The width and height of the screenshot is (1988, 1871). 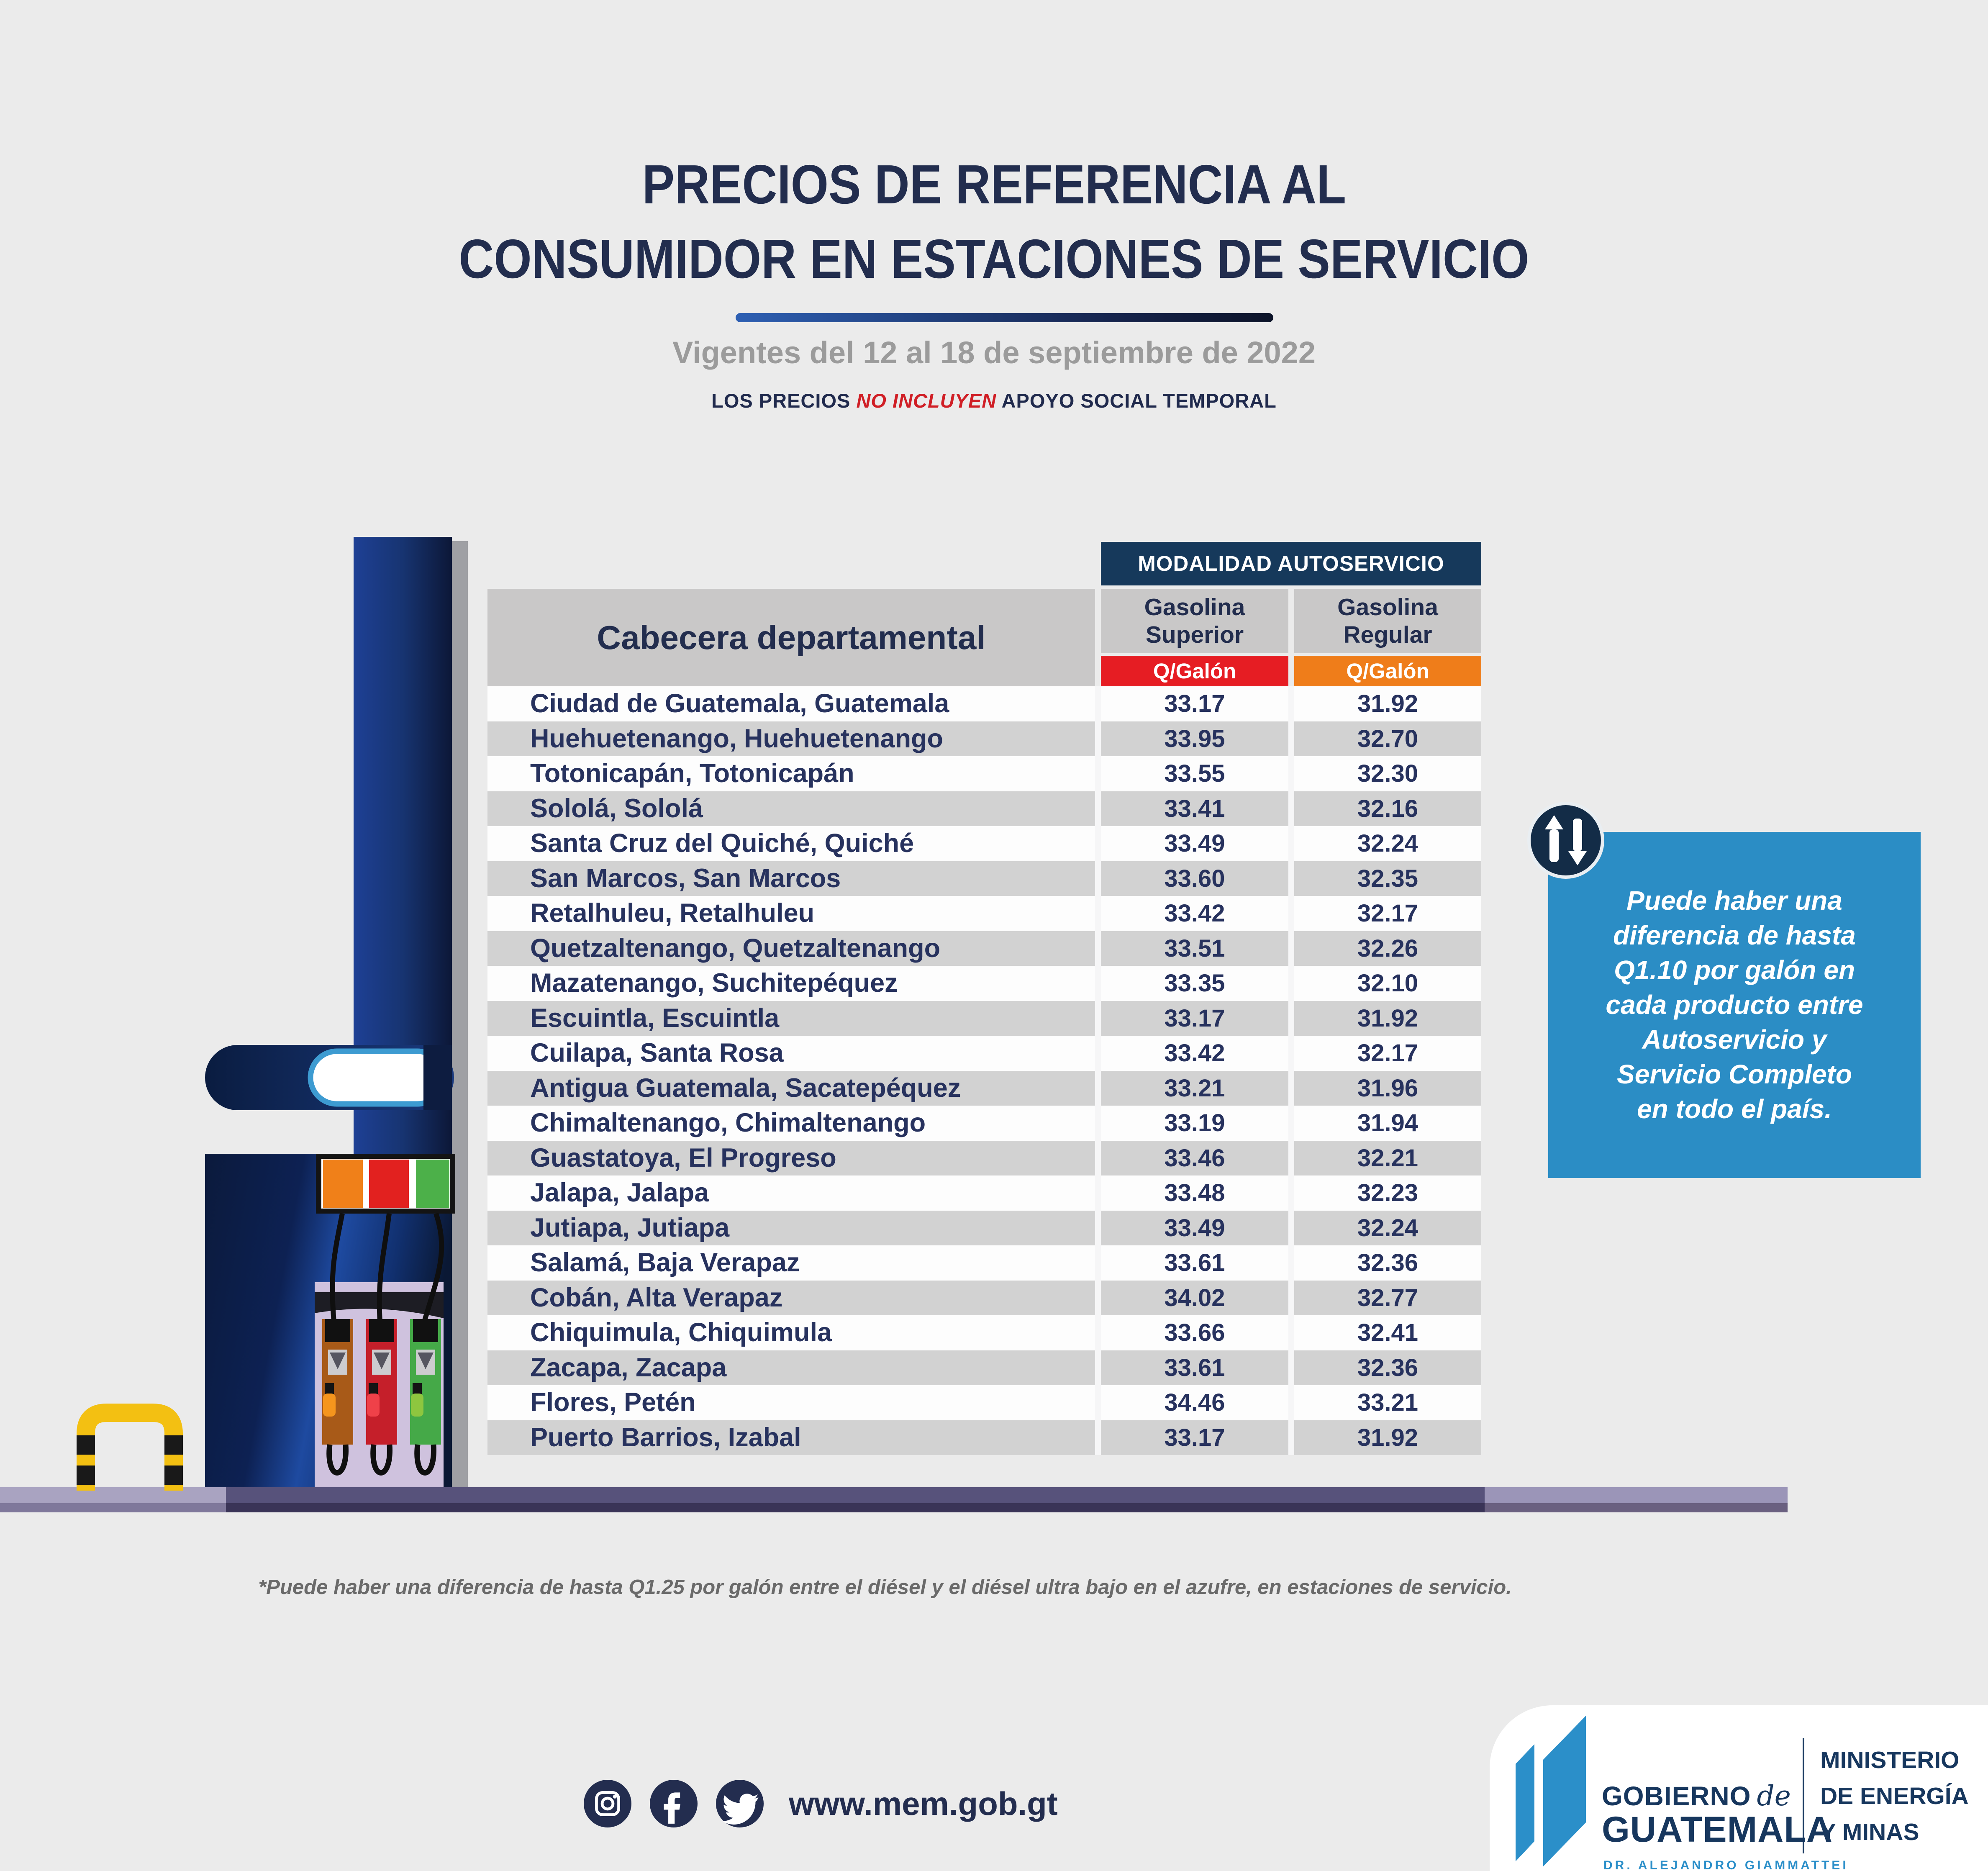 I want to click on fuel-color-green, so click(x=433, y=1184).